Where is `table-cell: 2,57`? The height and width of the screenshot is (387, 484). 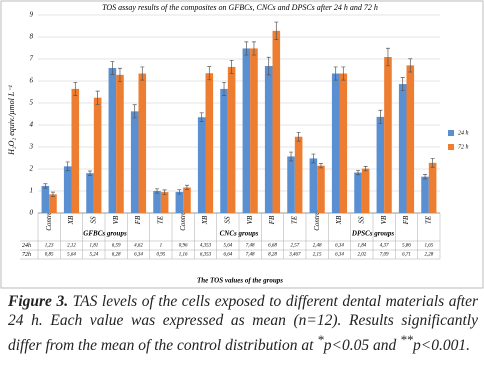
table-cell: 2,57 is located at coordinates (294, 246).